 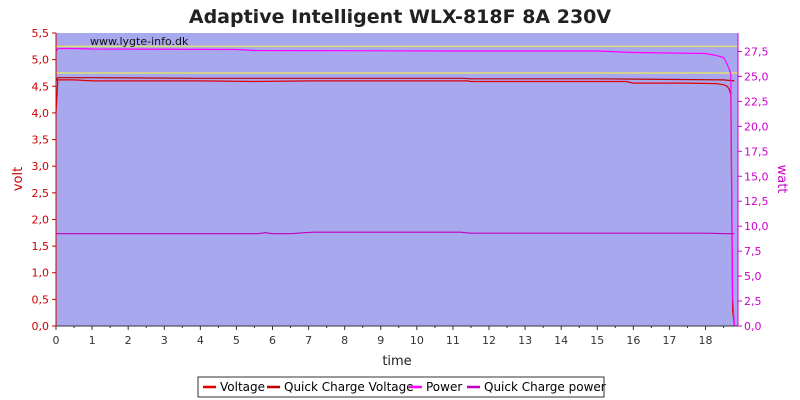 What do you see at coordinates (308, 340) in the screenshot?
I see `x-tick-label: 7` at bounding box center [308, 340].